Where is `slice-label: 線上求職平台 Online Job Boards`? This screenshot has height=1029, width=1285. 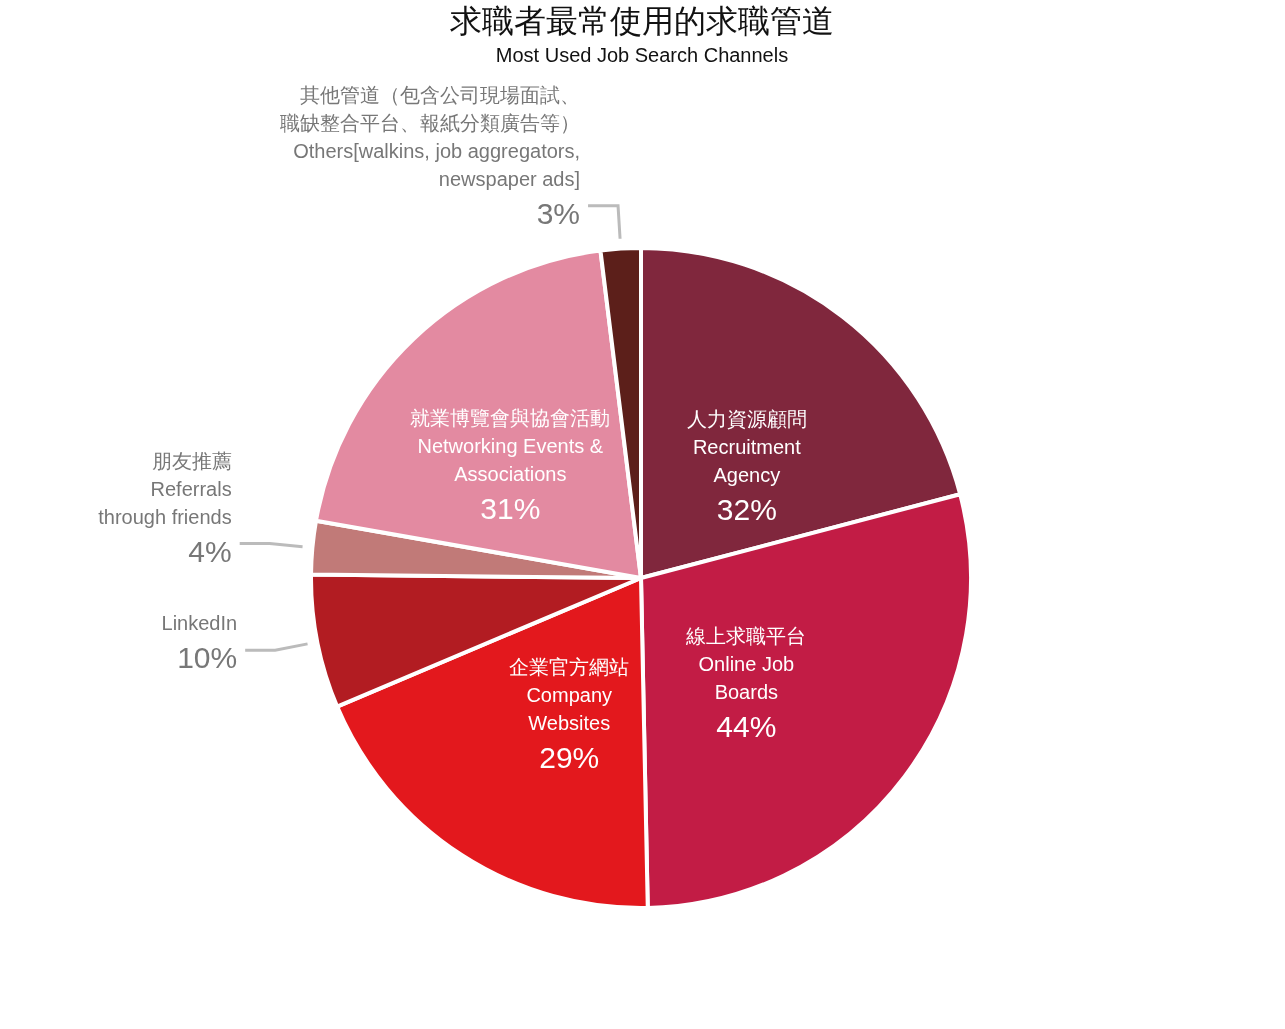
slice-label: 線上求職平台 Online Job Boards is located at coordinates (746, 663).